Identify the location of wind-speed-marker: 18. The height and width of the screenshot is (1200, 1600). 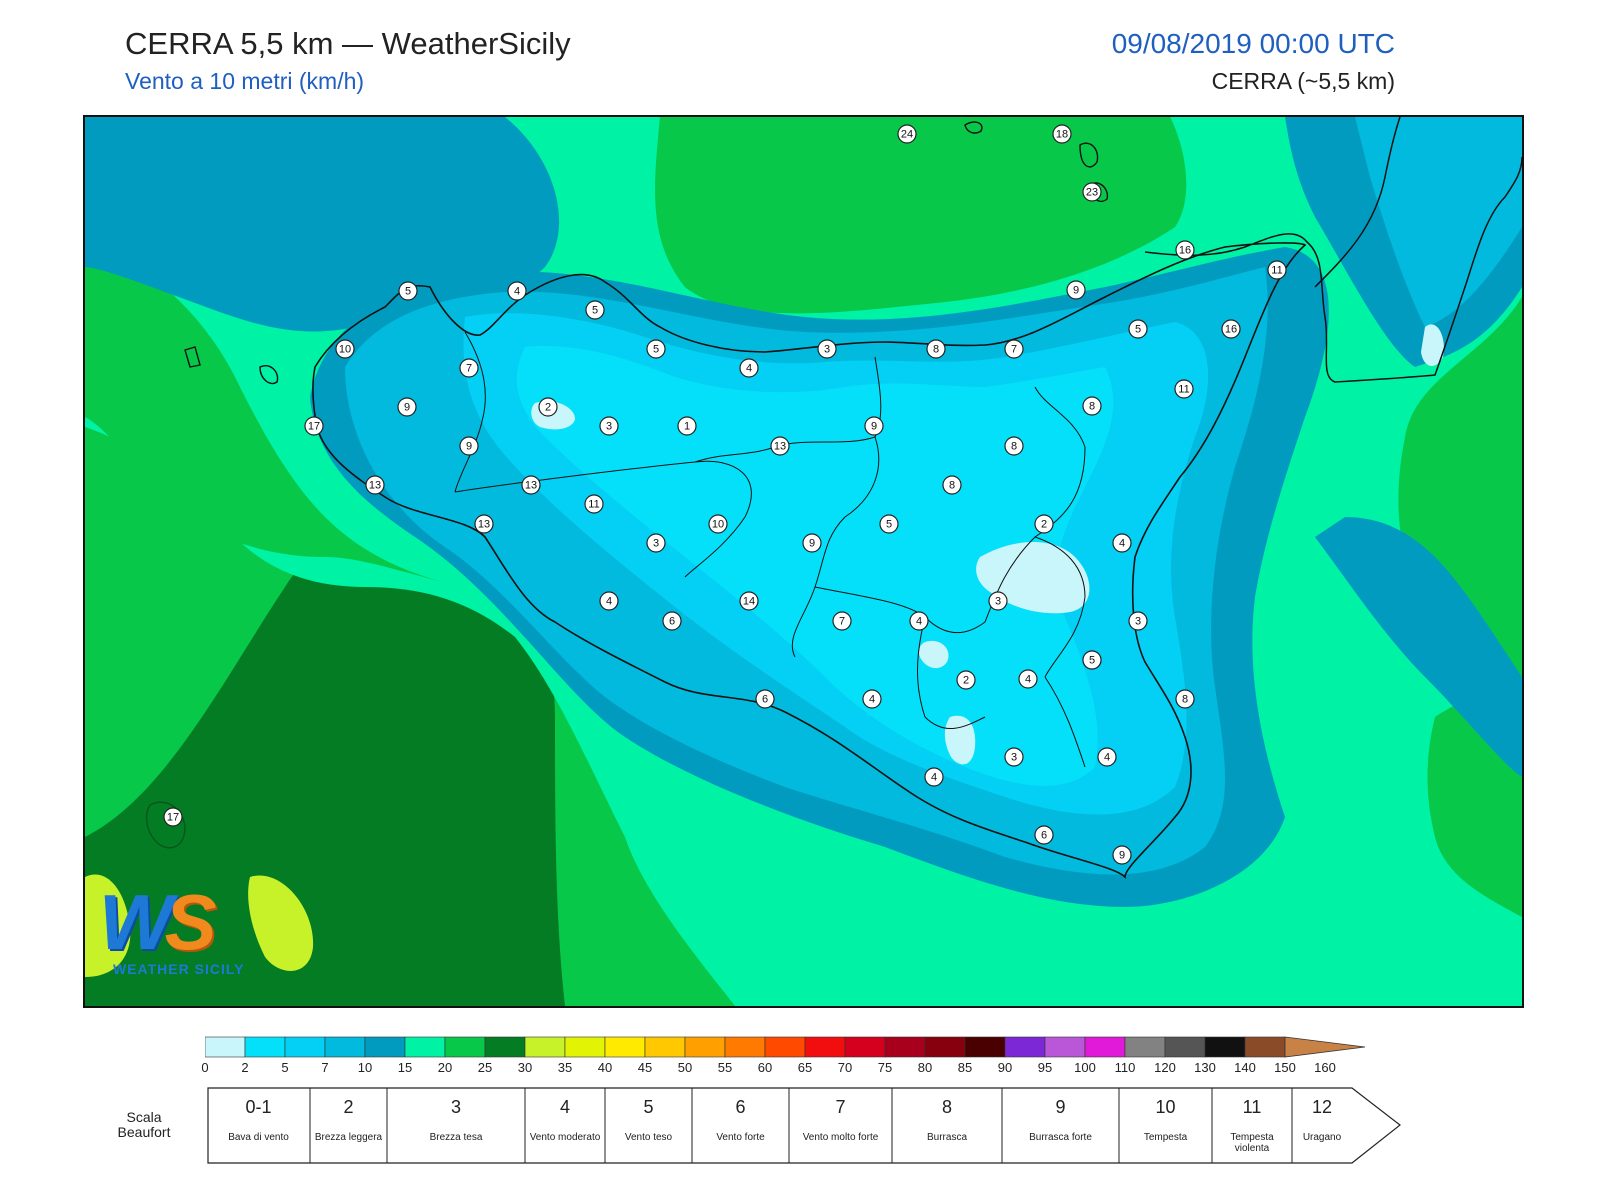
(1062, 134).